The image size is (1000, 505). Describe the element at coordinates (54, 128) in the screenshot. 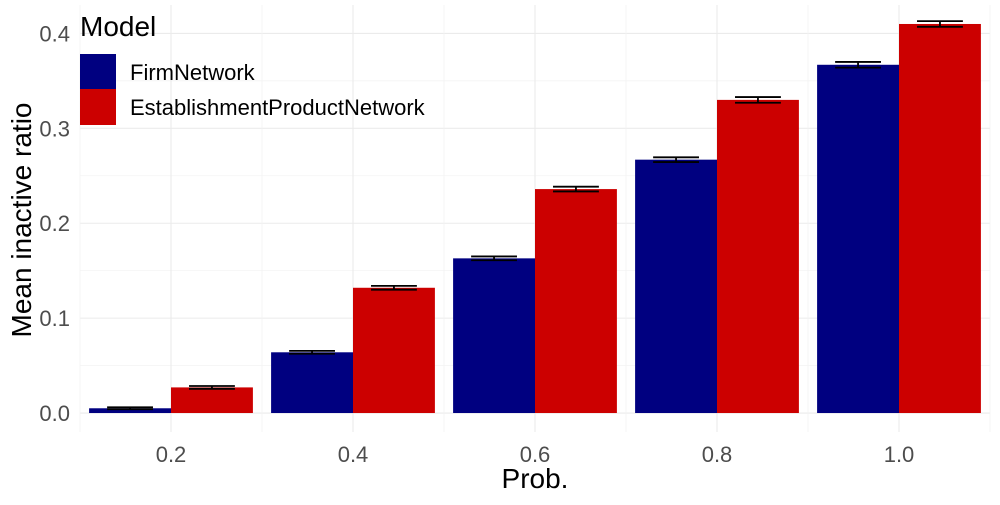

I see `y-tick-label: 0.3` at that location.